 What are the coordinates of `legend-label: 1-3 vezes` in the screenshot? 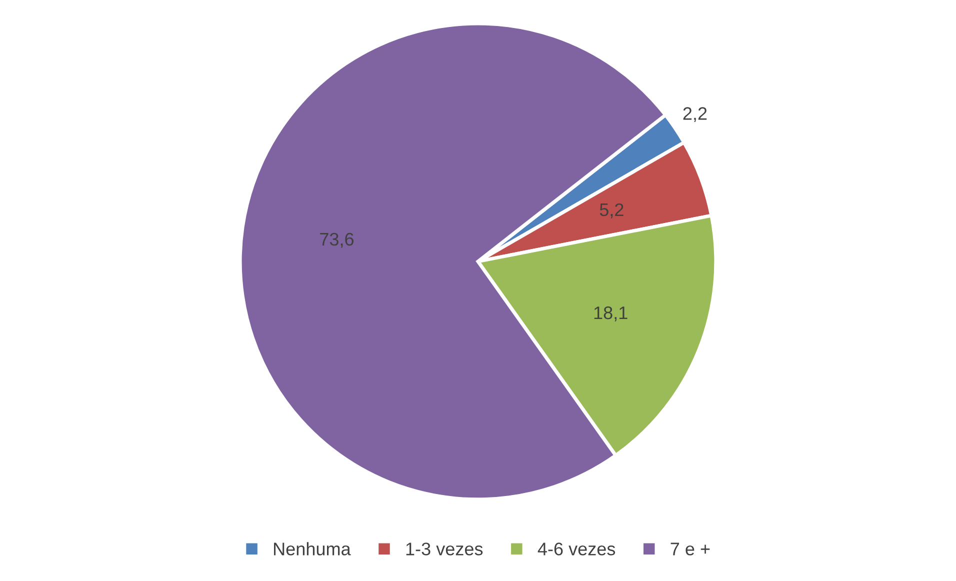 It's located at (444, 549).